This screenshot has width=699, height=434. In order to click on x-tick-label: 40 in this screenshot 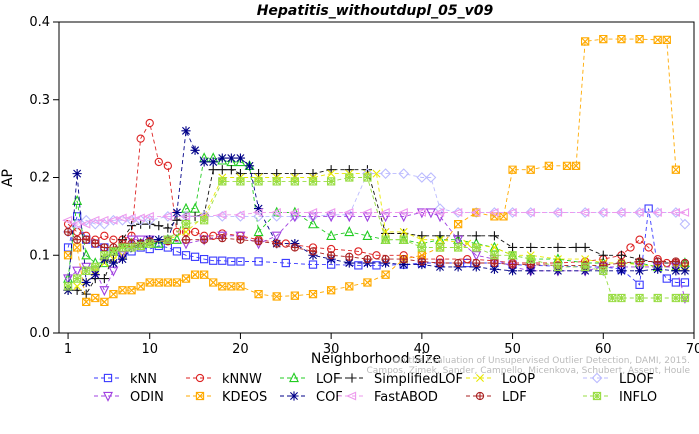, I will do `click(422, 349)`.